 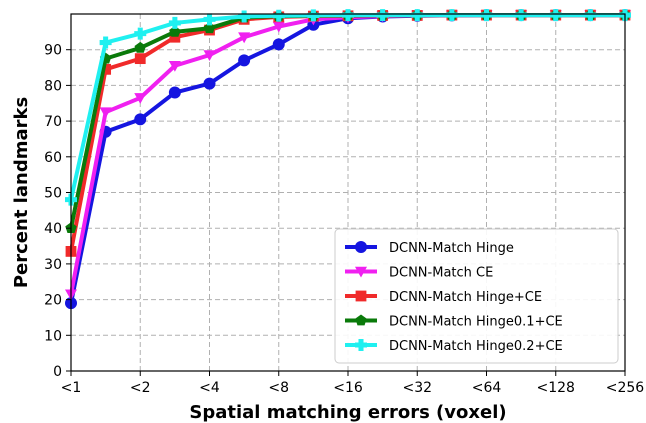 I want to click on legend-item: DCNN-Match CE, so click(x=419, y=273).